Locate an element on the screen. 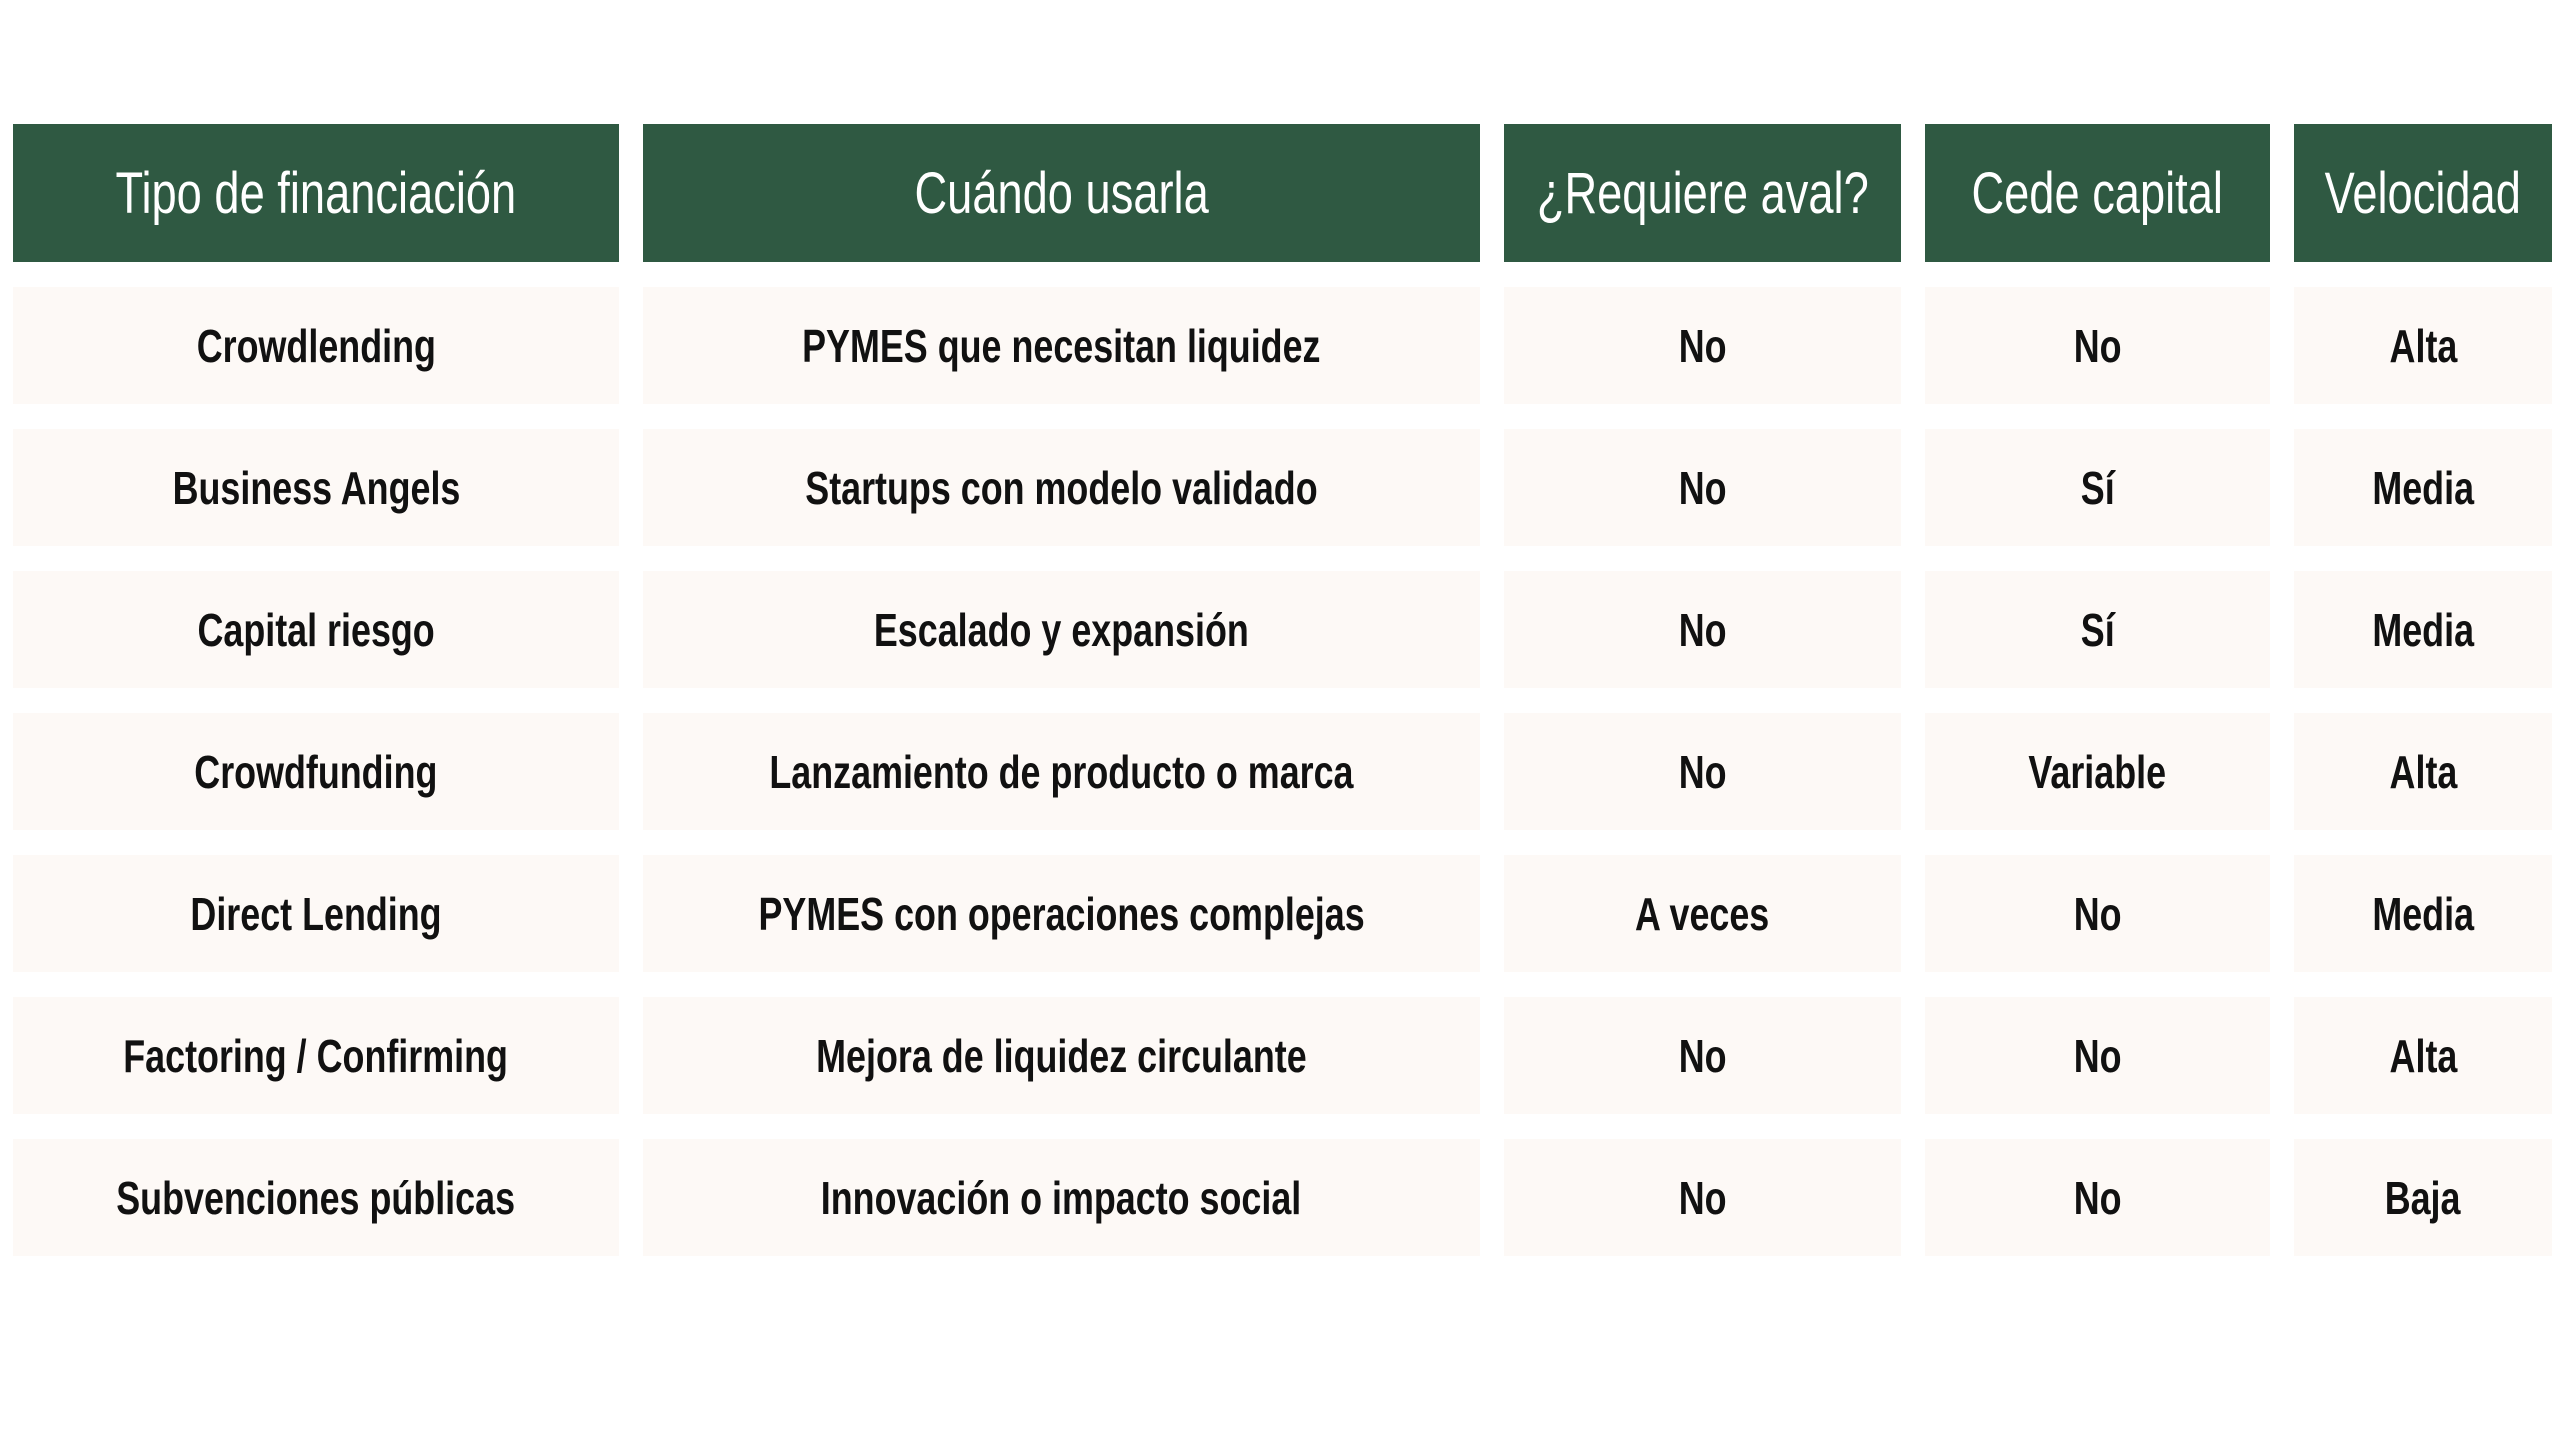  table-cell: Factoring / Confirming is located at coordinates (316, 1055).